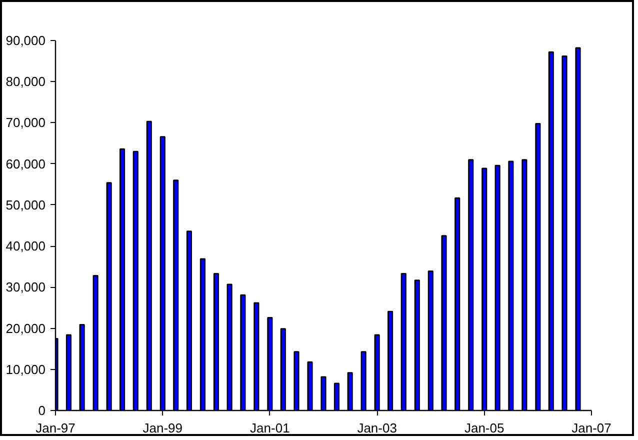 The height and width of the screenshot is (440, 638). What do you see at coordinates (26, 287) in the screenshot?
I see `y-tick-label: 30,000` at bounding box center [26, 287].